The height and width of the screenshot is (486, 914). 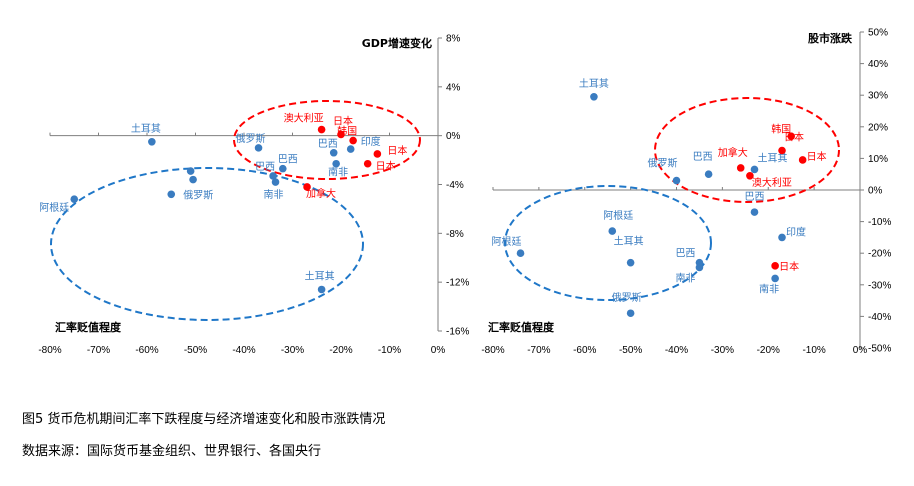 What do you see at coordinates (521, 327) in the screenshot?
I see `stock-xlabel: 汇率贬值程度` at bounding box center [521, 327].